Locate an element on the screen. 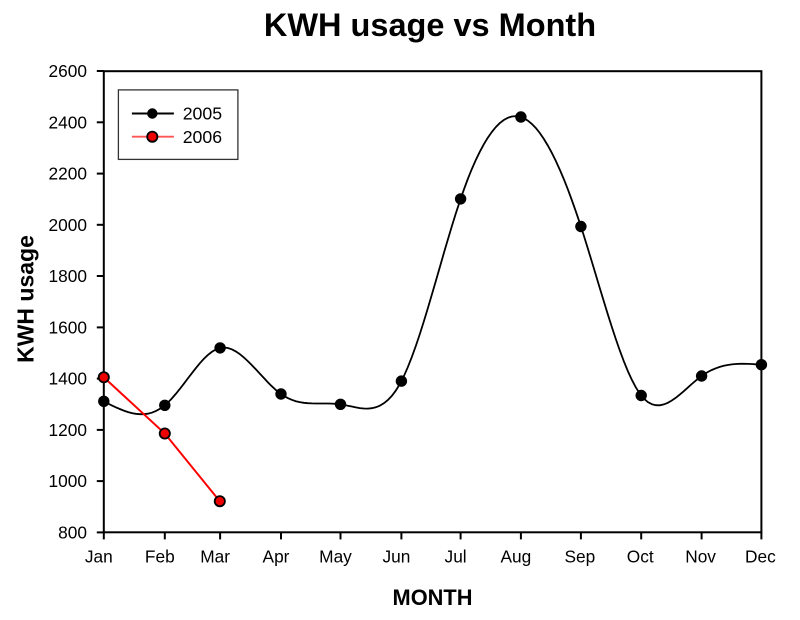 Image resolution: width=800 pixels, height=620 pixels. svg-text: 2600 is located at coordinates (68, 71).